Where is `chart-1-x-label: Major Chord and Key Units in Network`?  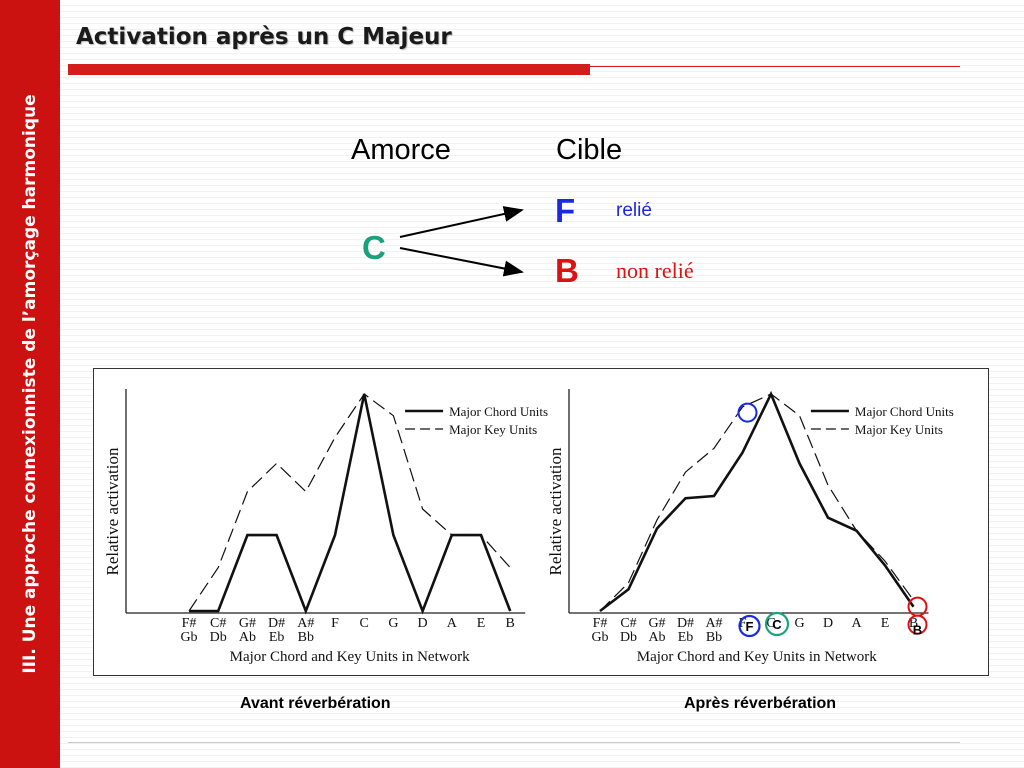 chart-1-x-label: Major Chord and Key Units in Network is located at coordinates (350, 657).